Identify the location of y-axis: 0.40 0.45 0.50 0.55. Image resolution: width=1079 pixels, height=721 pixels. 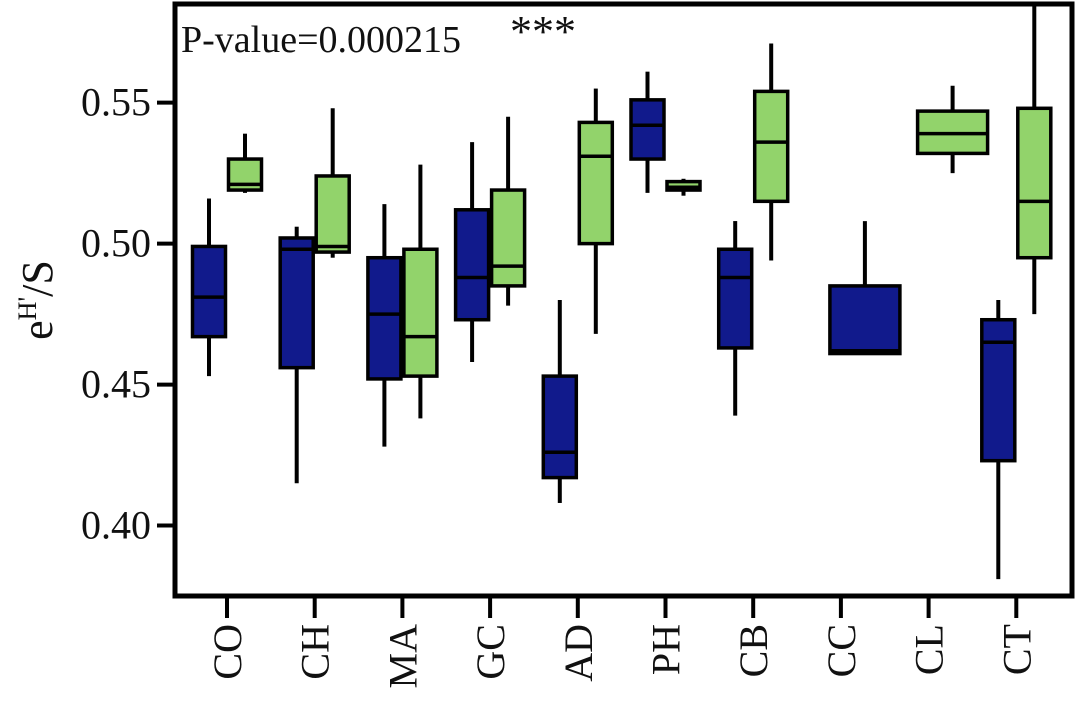
(128, 314).